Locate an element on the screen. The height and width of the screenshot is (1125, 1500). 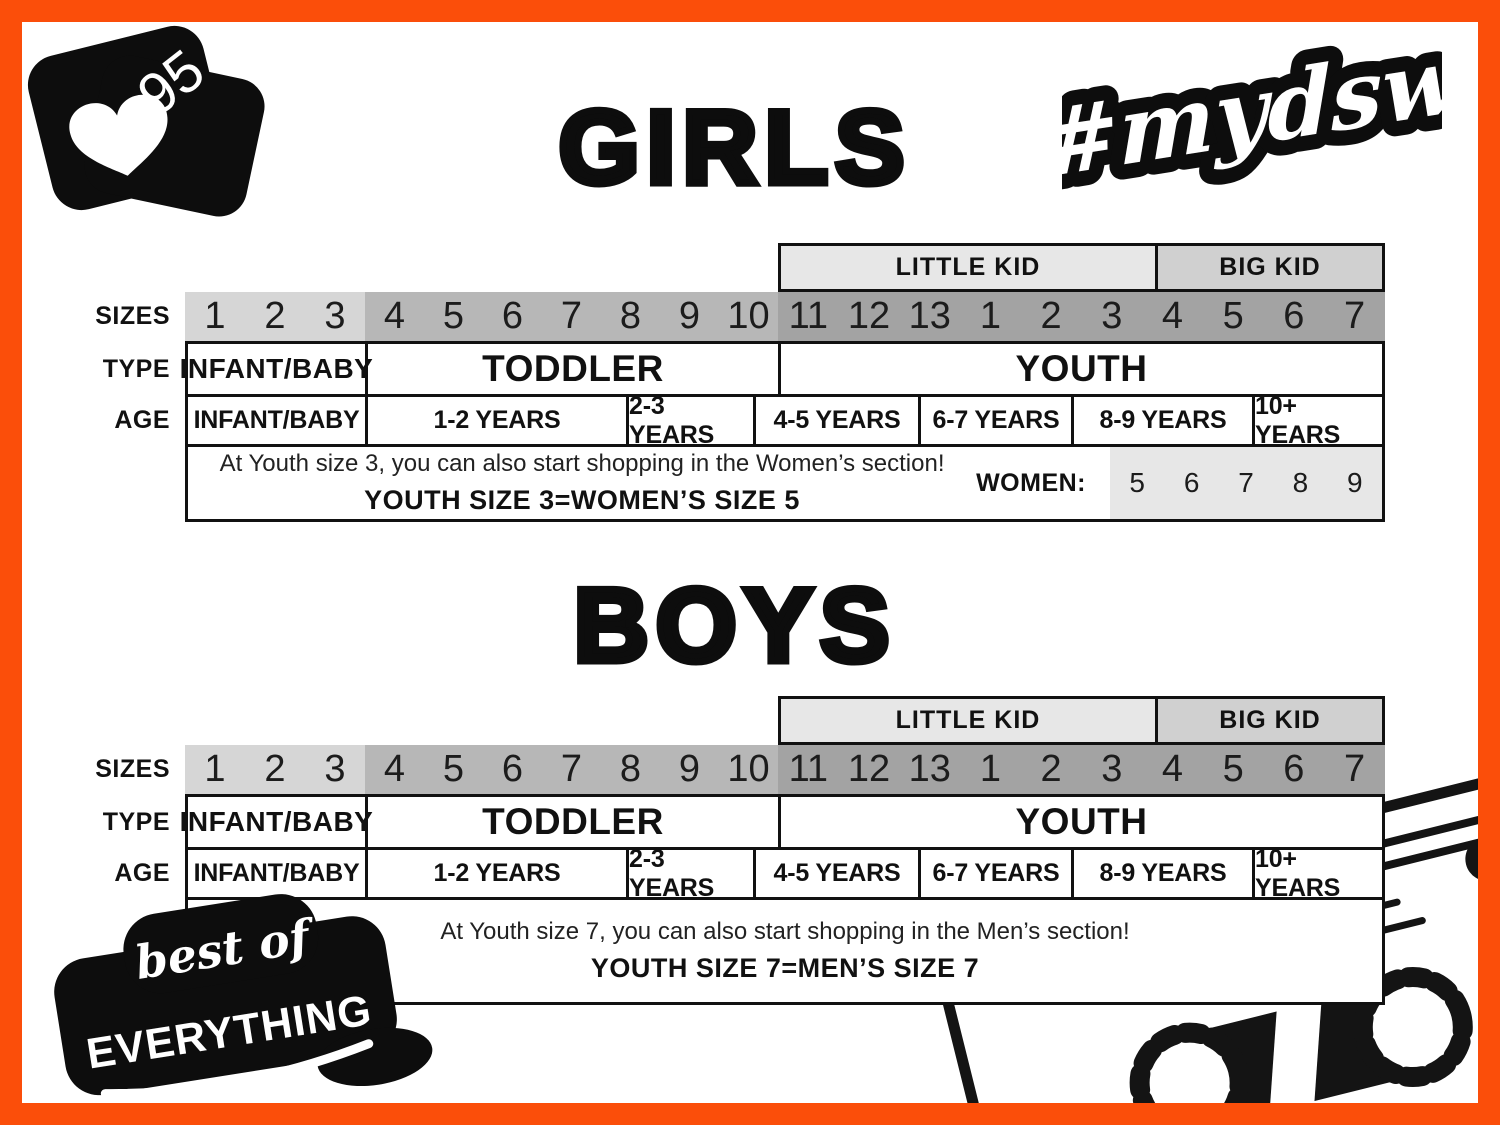
women-sizes-strip: 5 6 7 8 9 is located at coordinates (1246, 483).